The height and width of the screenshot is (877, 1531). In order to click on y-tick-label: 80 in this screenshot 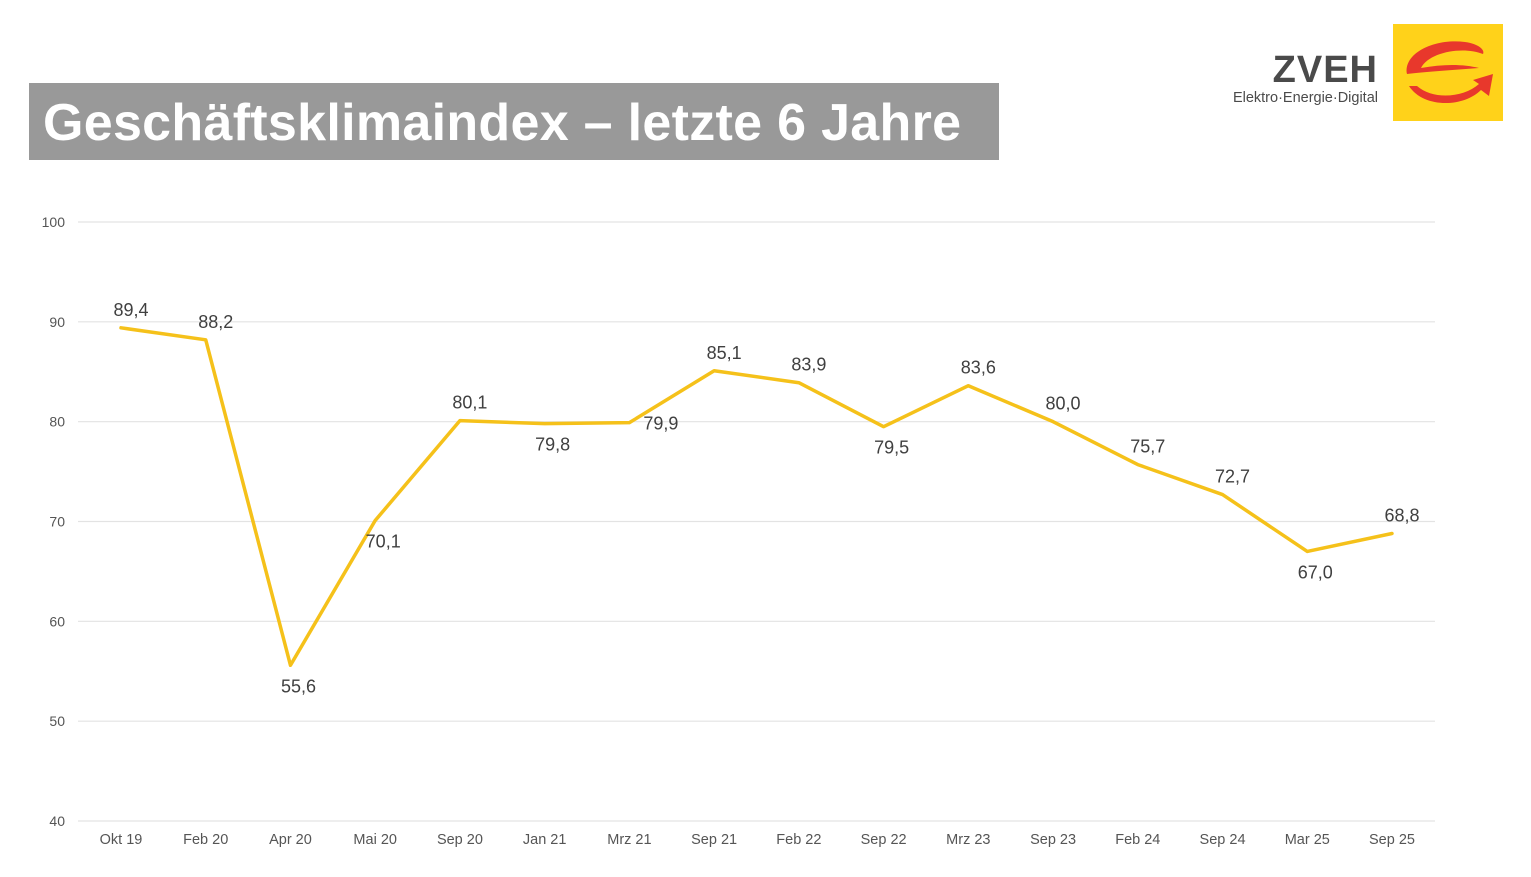, I will do `click(57, 422)`.